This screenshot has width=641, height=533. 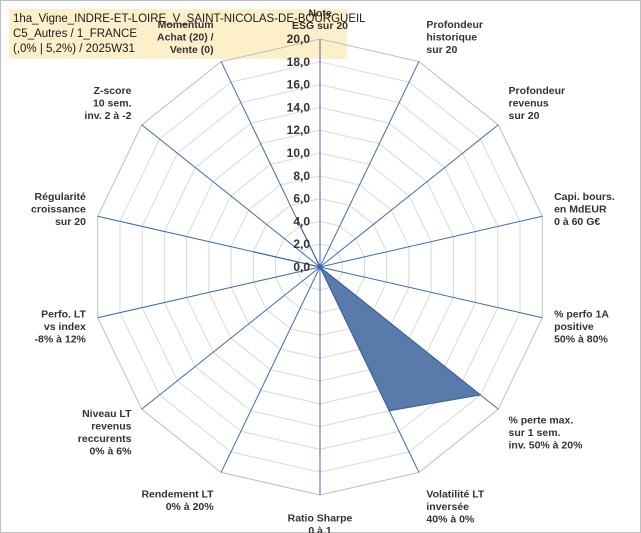 What do you see at coordinates (177, 495) in the screenshot?
I see `axis-label: Rendement LT` at bounding box center [177, 495].